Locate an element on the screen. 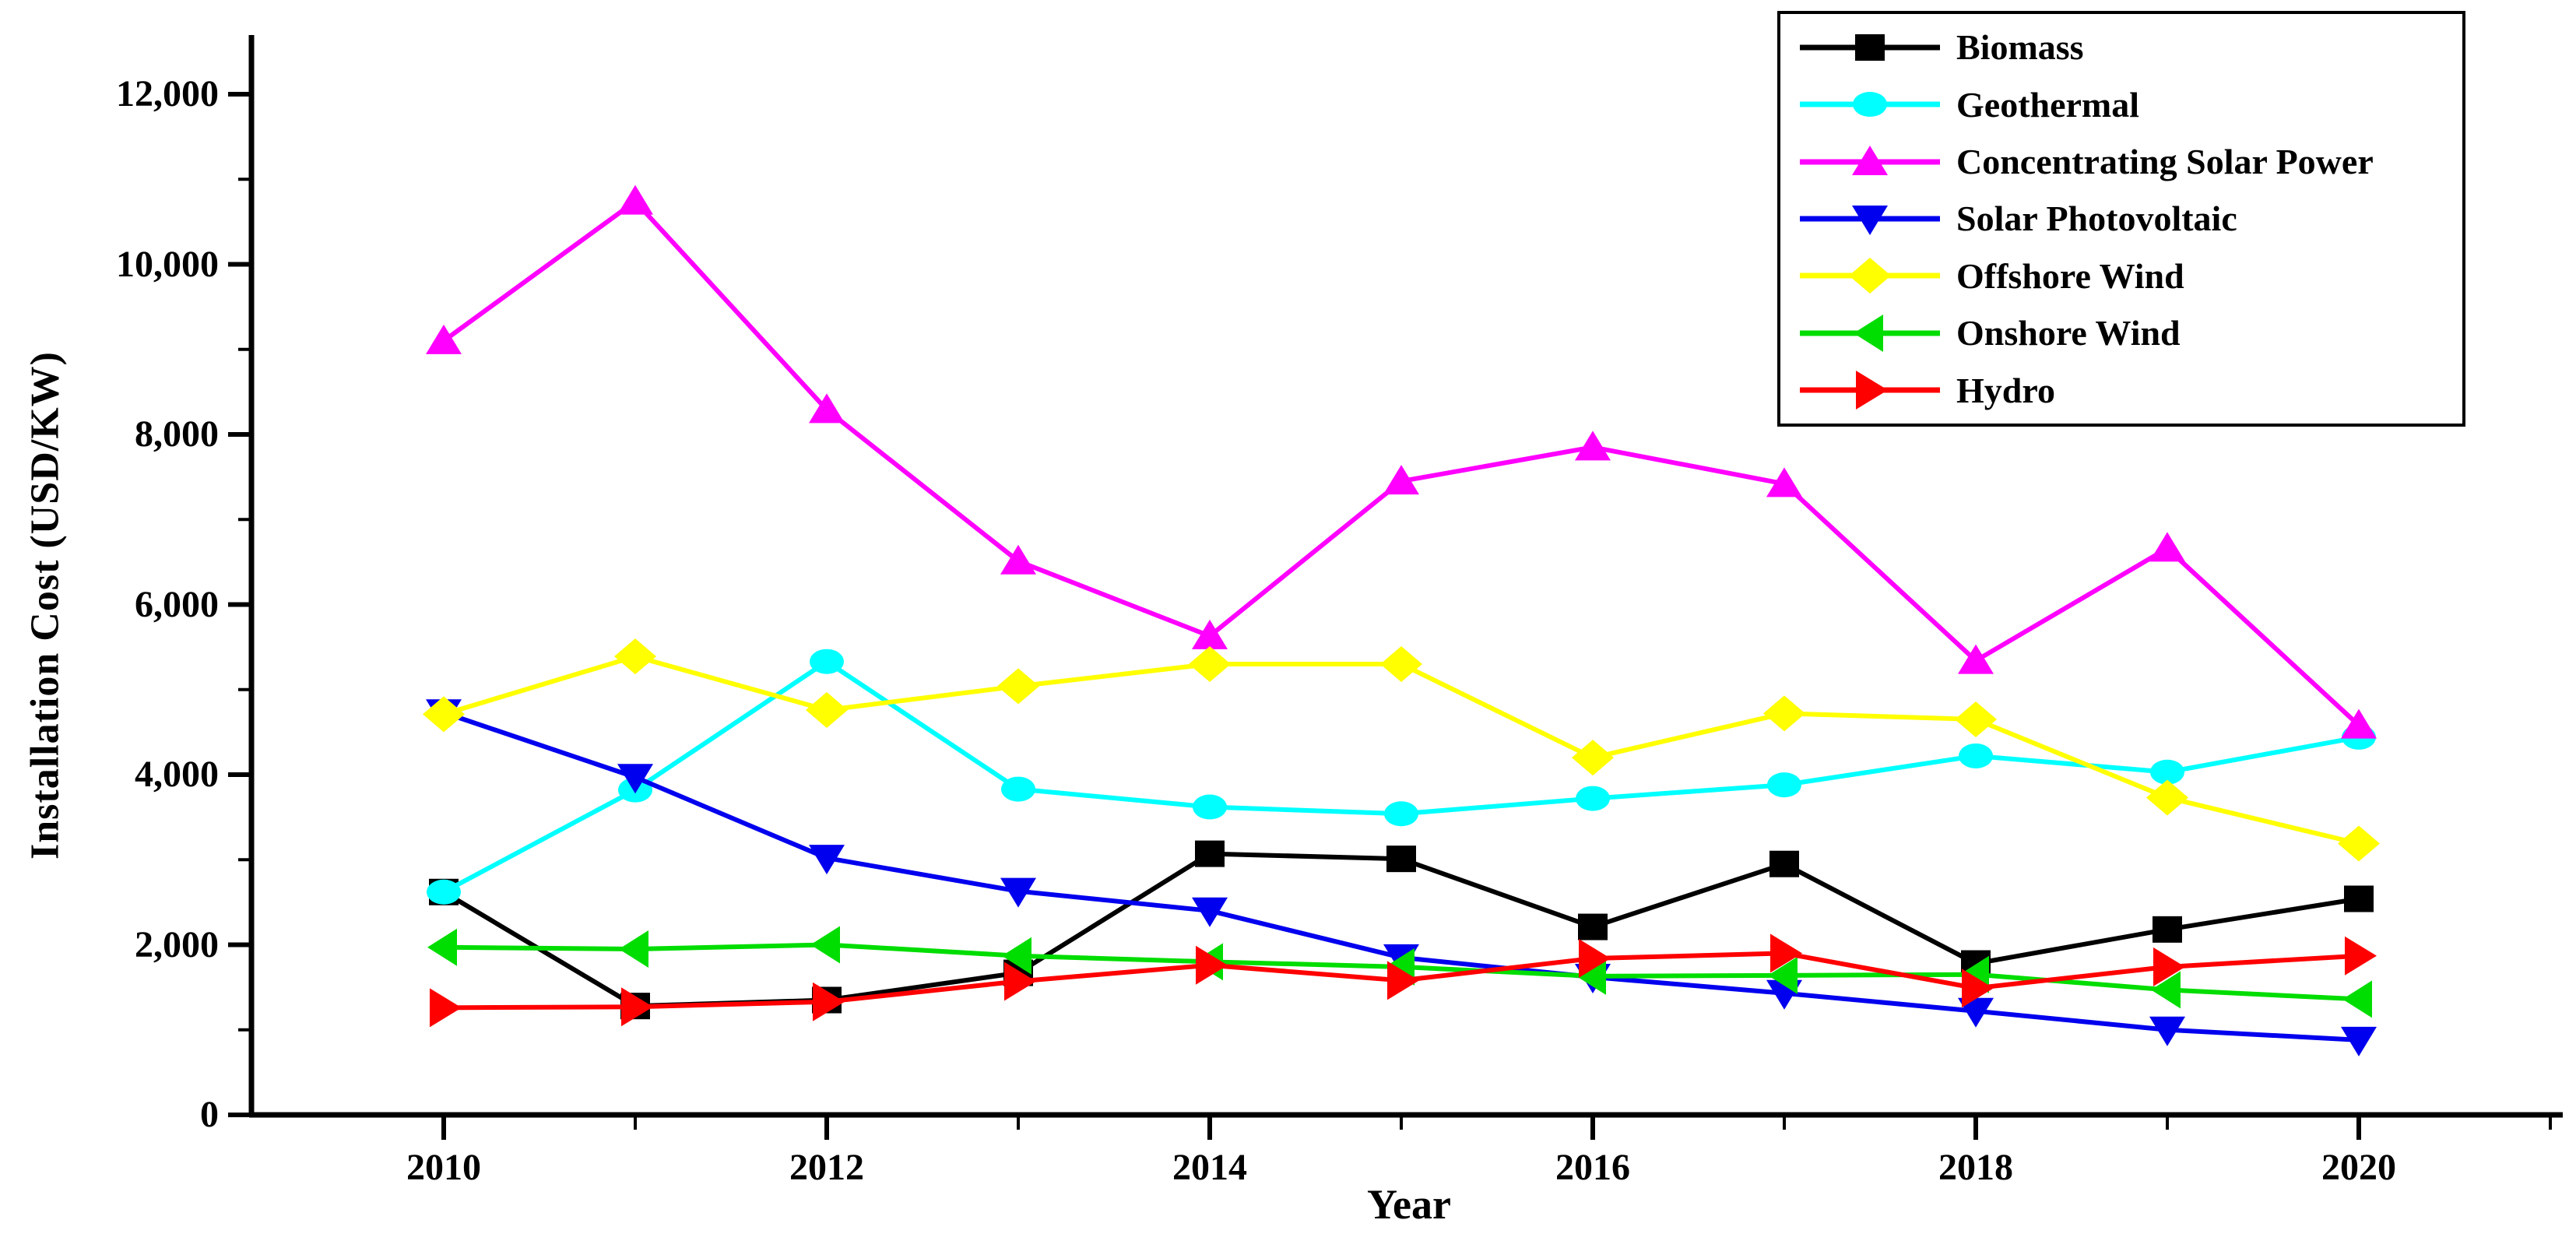 The height and width of the screenshot is (1241, 2576). data-point-geothermal-2013 is located at coordinates (1018, 789).